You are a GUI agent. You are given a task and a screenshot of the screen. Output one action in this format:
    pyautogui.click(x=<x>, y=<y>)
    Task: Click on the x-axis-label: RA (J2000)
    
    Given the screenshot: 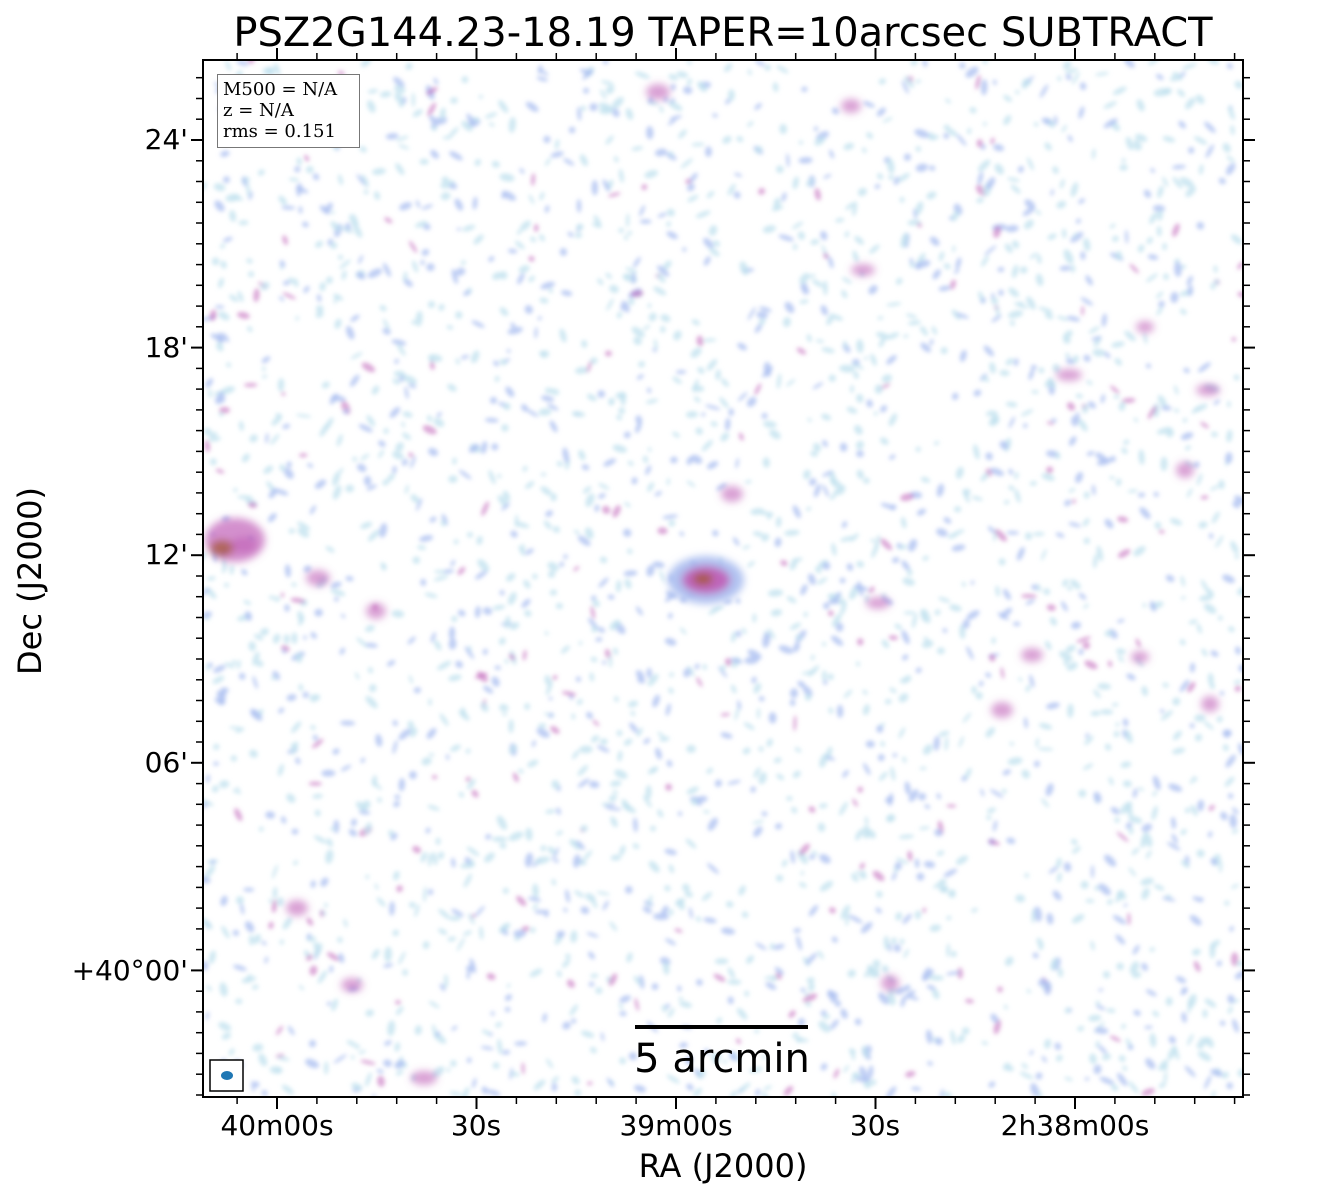 What is the action you would take?
    pyautogui.click(x=723, y=1166)
    